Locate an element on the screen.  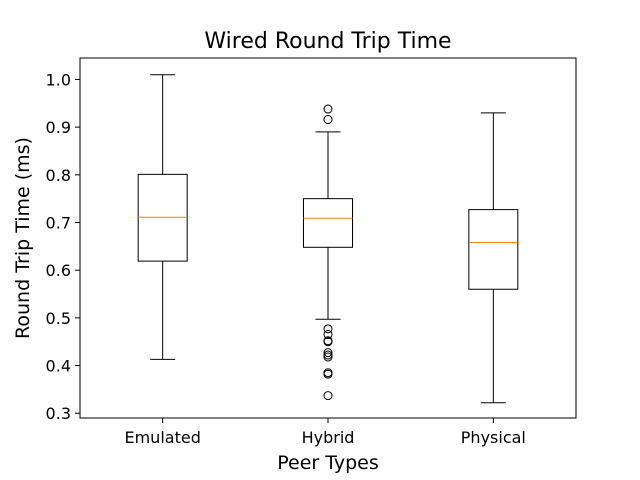
y-tick-label: 0.3 is located at coordinates (58, 413).